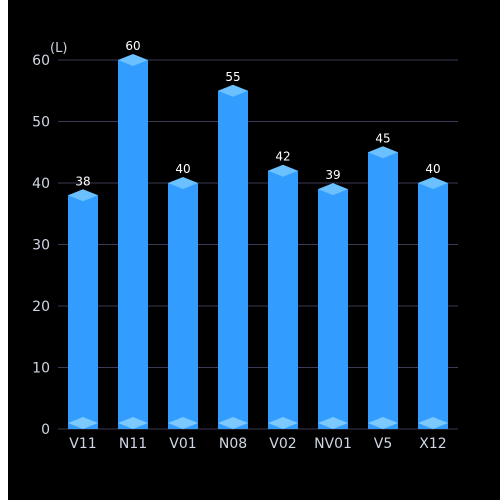 The height and width of the screenshot is (500, 500). I want to click on x-tick-label: V11, so click(82, 444).